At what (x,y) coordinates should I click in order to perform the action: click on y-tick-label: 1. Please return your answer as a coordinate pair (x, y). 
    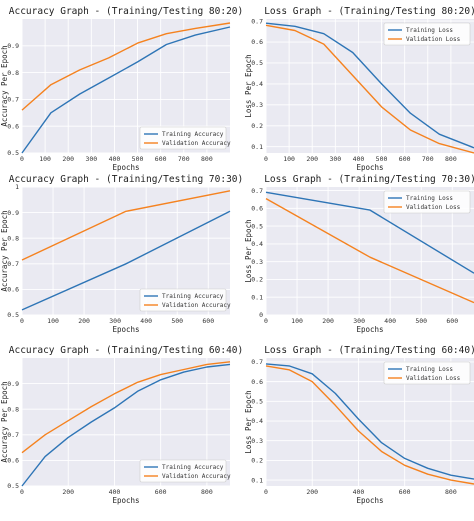
    Looking at the image, I should click on (17, 187).